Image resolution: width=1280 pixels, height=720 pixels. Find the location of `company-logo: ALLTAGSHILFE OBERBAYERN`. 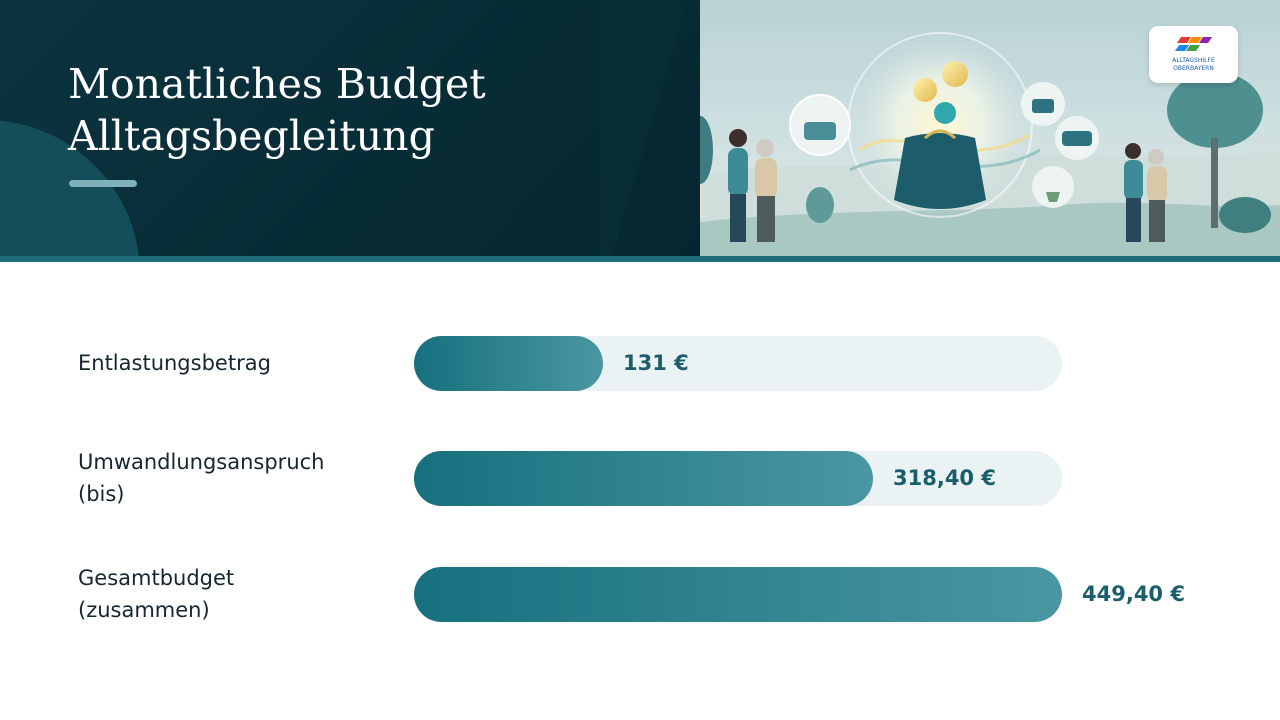

company-logo: ALLTAGSHILFE OBERBAYERN is located at coordinates (1193, 54).